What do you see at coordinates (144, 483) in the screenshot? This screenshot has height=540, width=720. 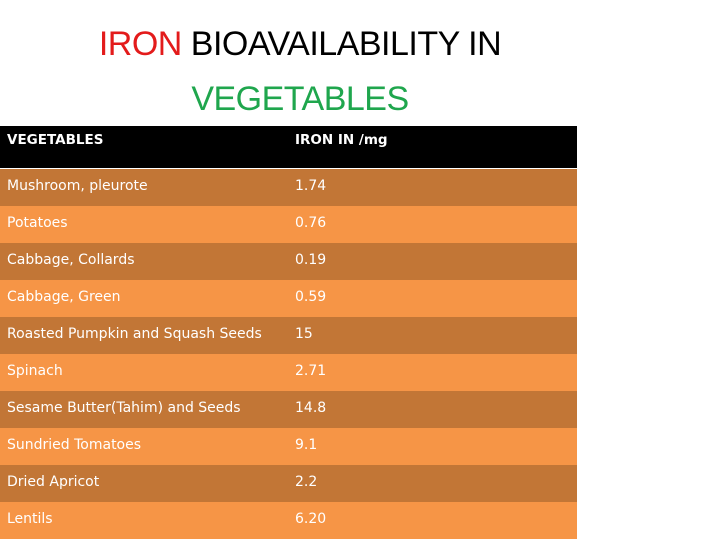 I see `vegetable-cell: Dried Apricot` at bounding box center [144, 483].